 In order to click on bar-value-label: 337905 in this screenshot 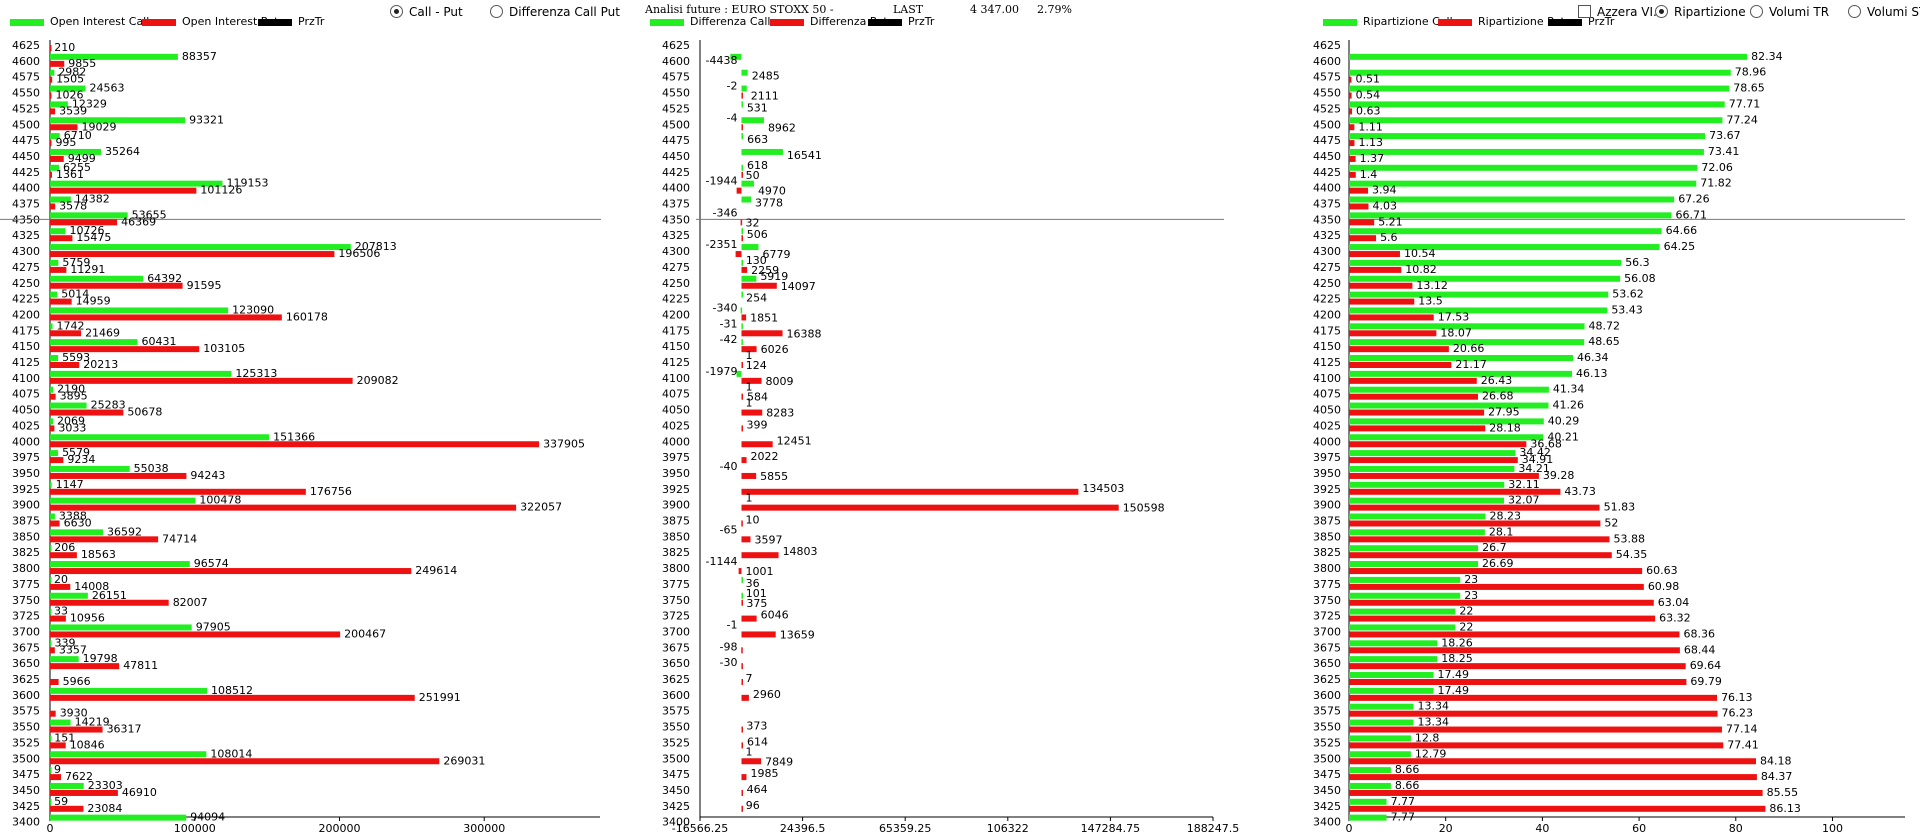, I will do `click(564, 443)`.